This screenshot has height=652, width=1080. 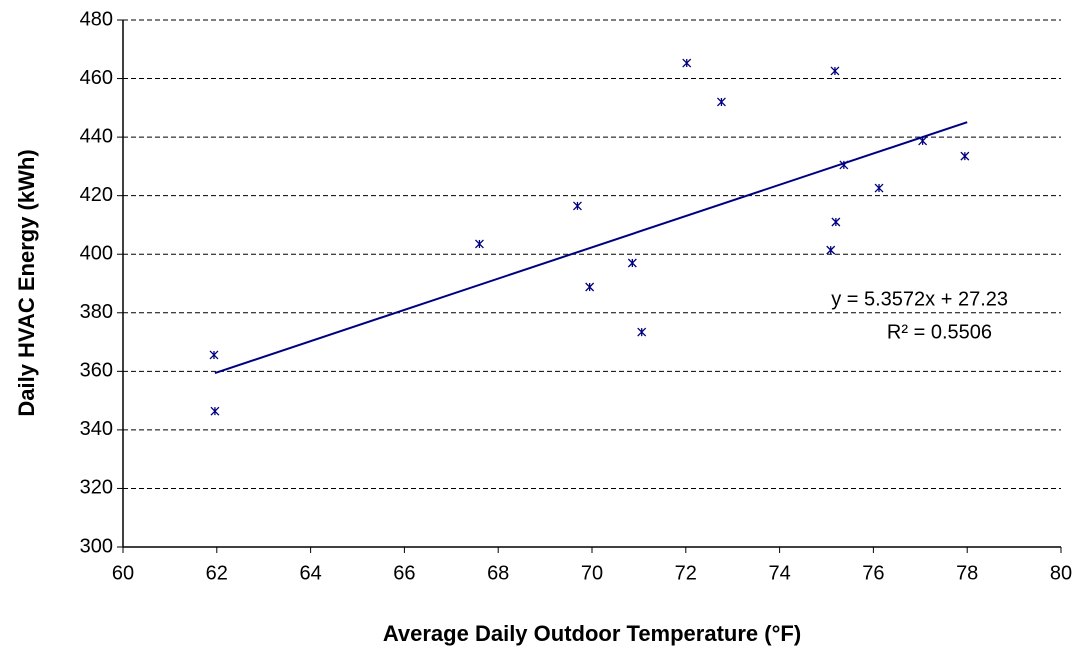 I want to click on x-tick-label: 72, so click(x=686, y=573).